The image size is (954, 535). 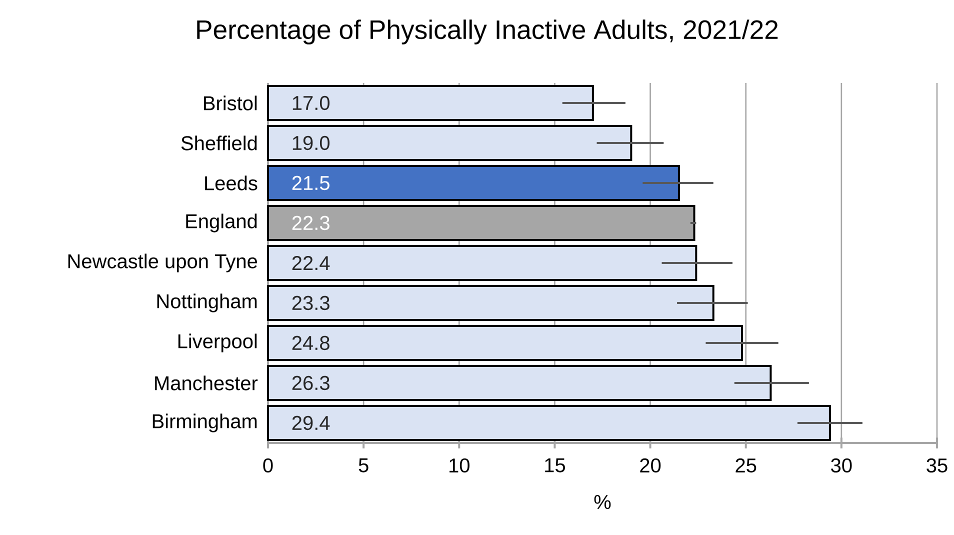 I want to click on x-tick-label: 20, so click(x=650, y=465).